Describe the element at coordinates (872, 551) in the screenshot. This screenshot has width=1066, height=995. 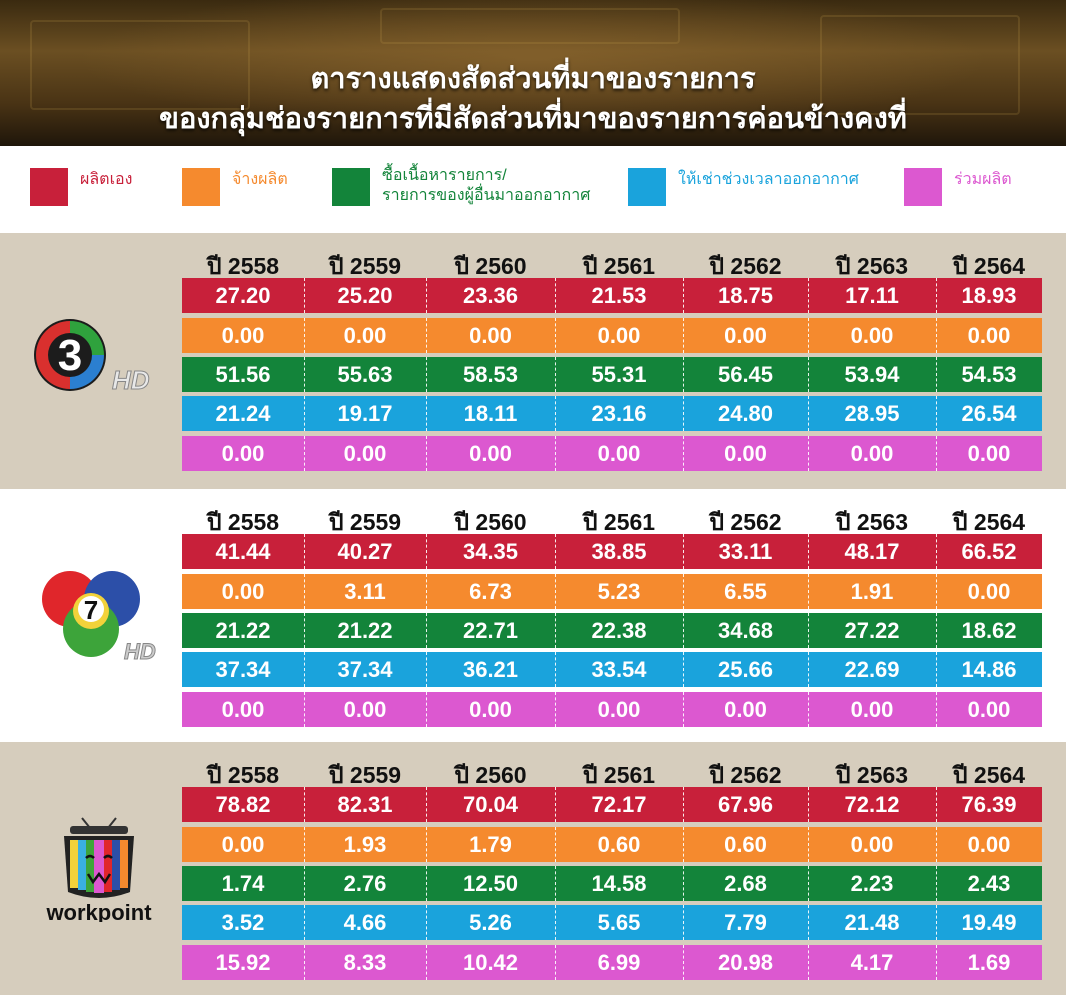
I see `table-cell: 48.17` at that location.